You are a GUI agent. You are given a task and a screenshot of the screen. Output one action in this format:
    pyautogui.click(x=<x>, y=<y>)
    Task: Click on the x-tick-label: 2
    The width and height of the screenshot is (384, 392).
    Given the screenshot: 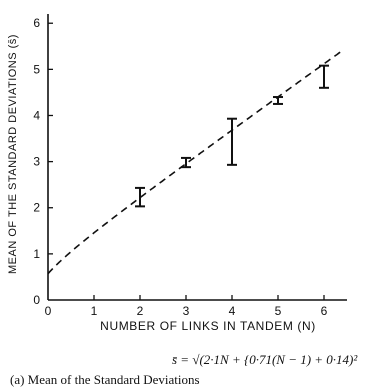 What is the action you would take?
    pyautogui.click(x=140, y=311)
    